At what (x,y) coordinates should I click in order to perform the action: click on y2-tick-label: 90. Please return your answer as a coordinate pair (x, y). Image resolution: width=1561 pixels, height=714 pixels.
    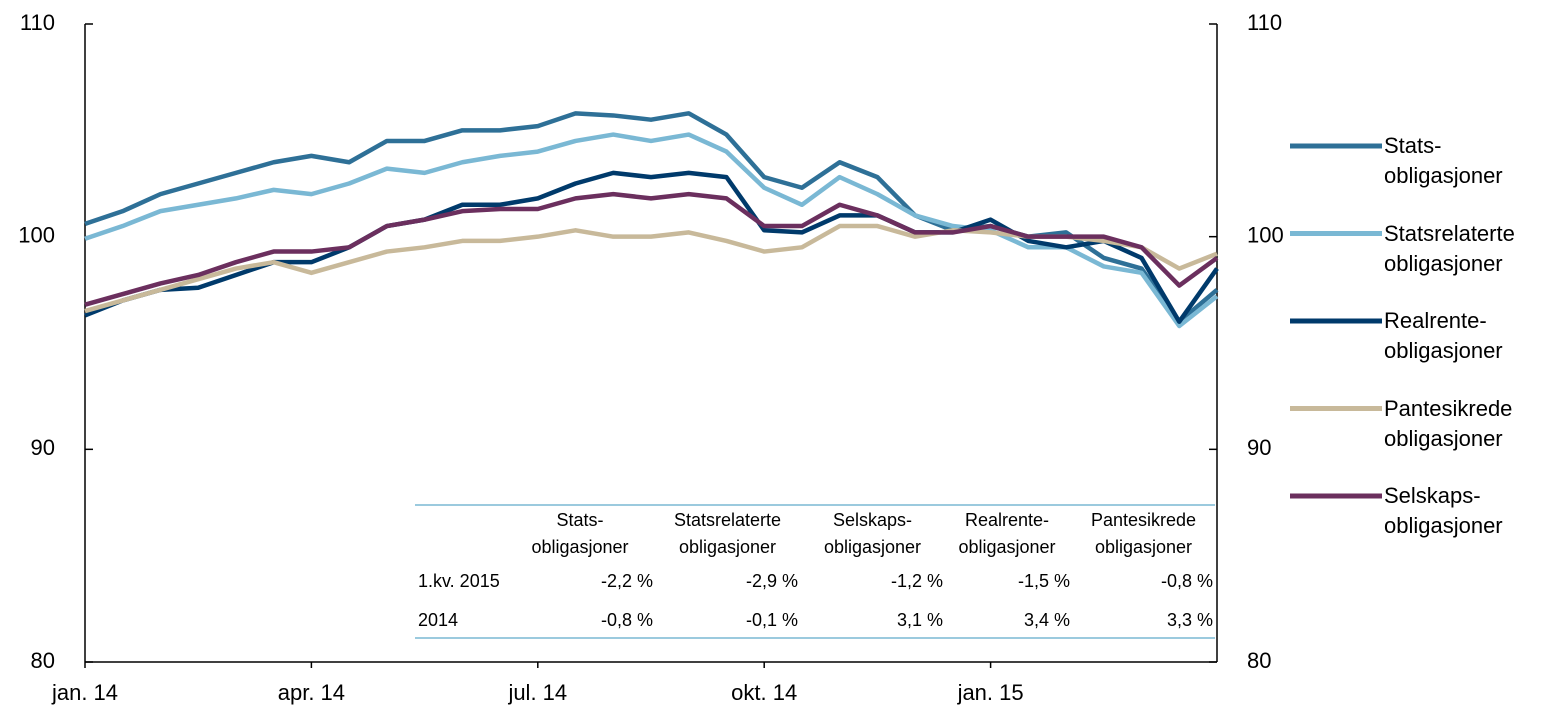
    Looking at the image, I should click on (1259, 447).